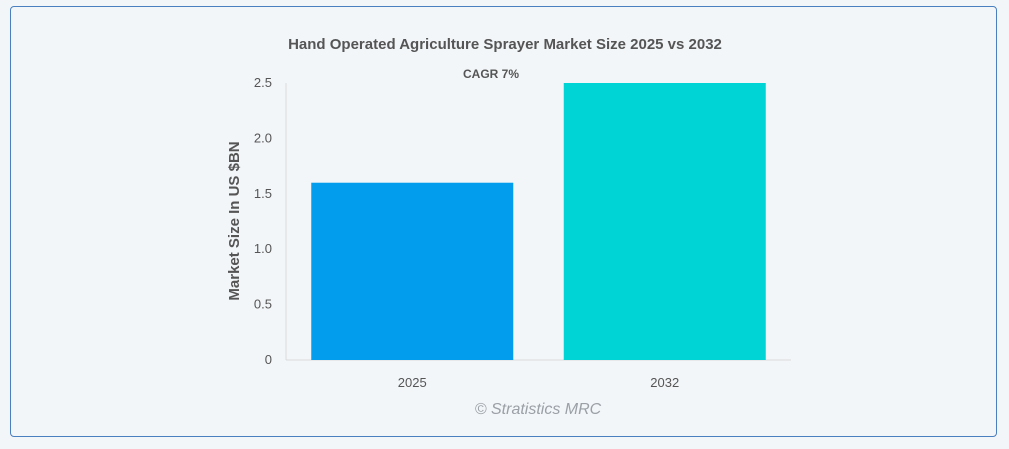  What do you see at coordinates (263, 82) in the screenshot?
I see `y-tick-label: 2.5` at bounding box center [263, 82].